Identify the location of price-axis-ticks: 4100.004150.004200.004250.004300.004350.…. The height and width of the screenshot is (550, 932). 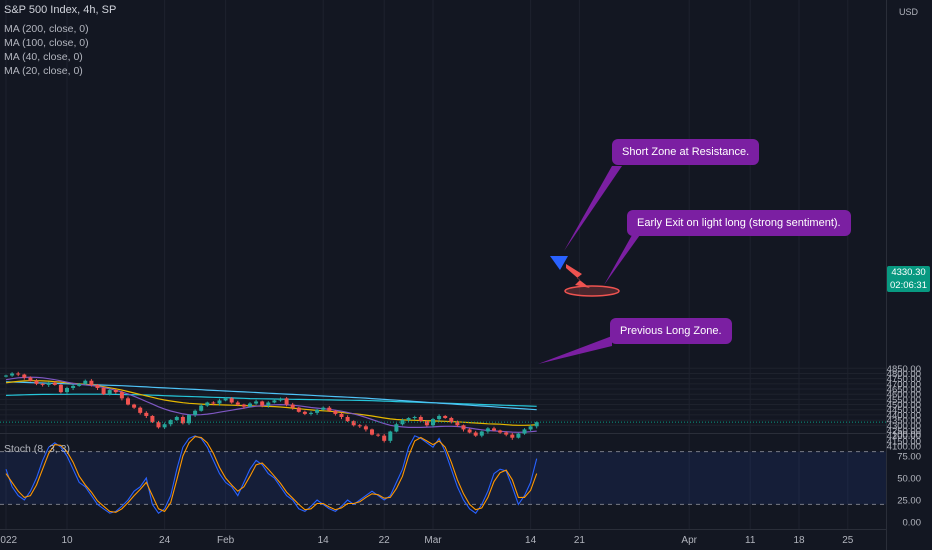
(904, 408).